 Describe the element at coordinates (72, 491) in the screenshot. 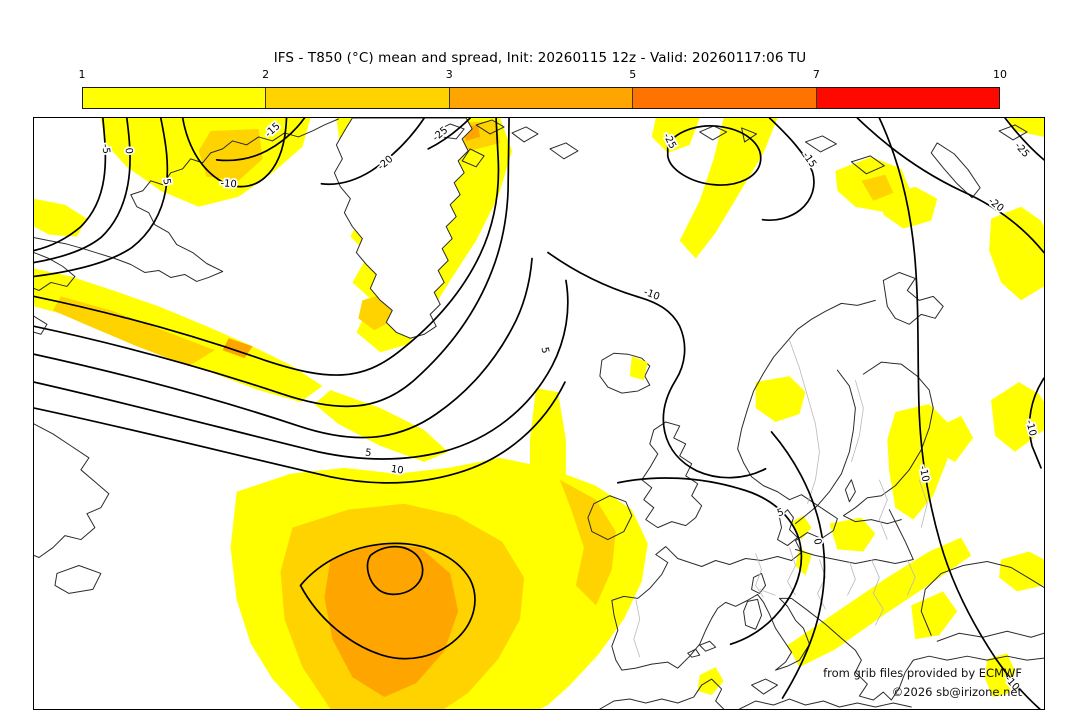

I see `labrador-coast` at that location.